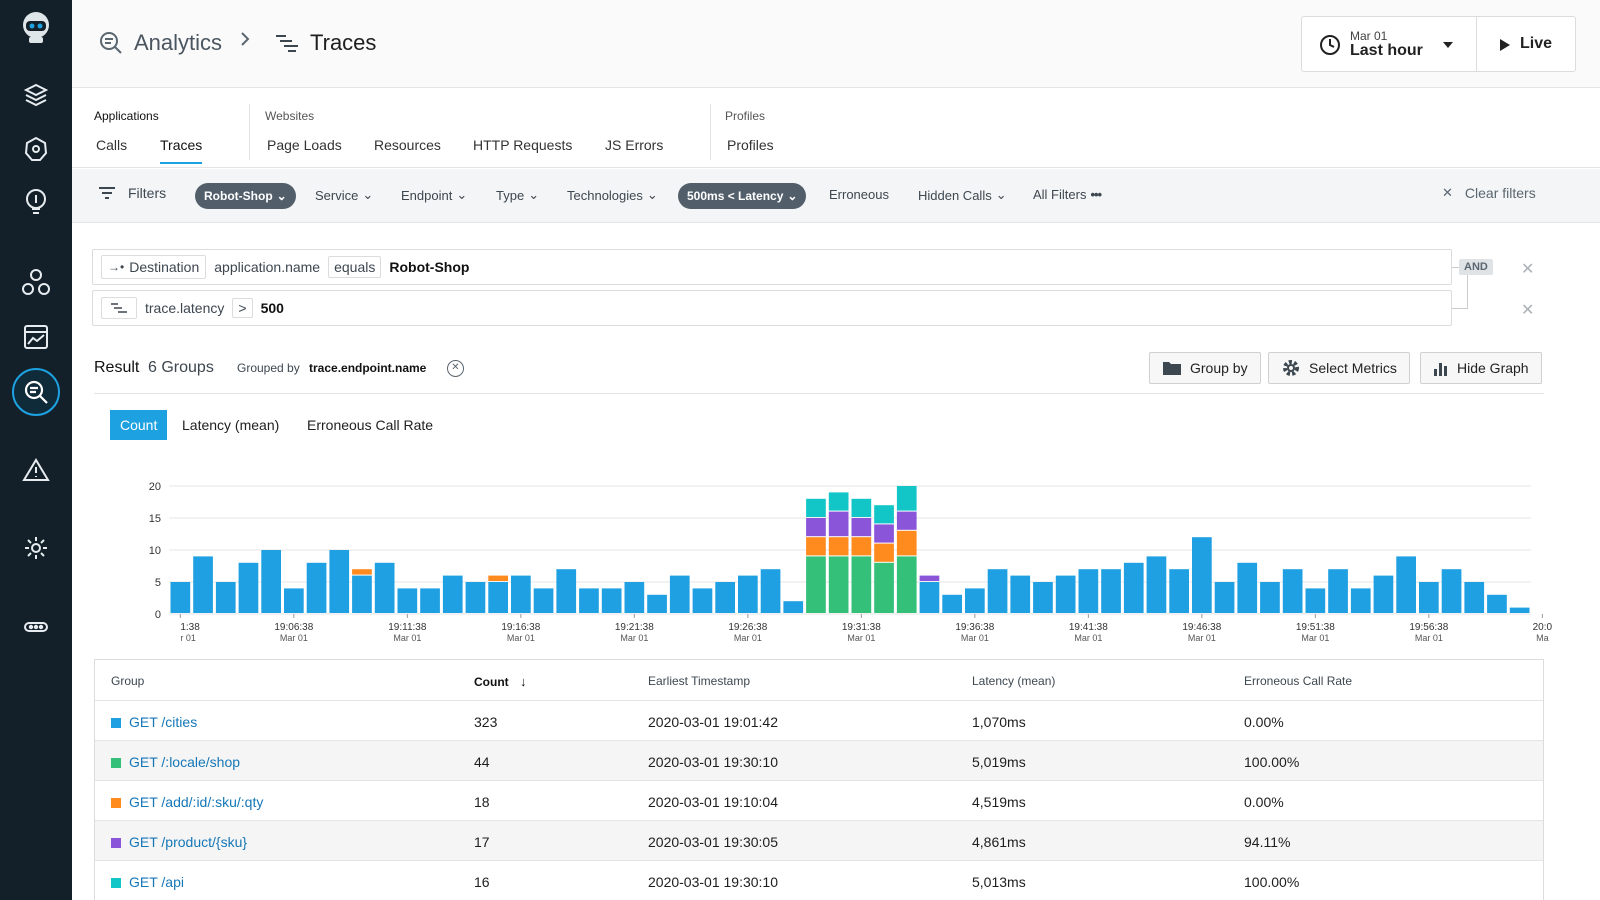 Image resolution: width=1600 pixels, height=900 pixels. I want to click on filter-all-filters: All Filters •••, so click(1067, 194).